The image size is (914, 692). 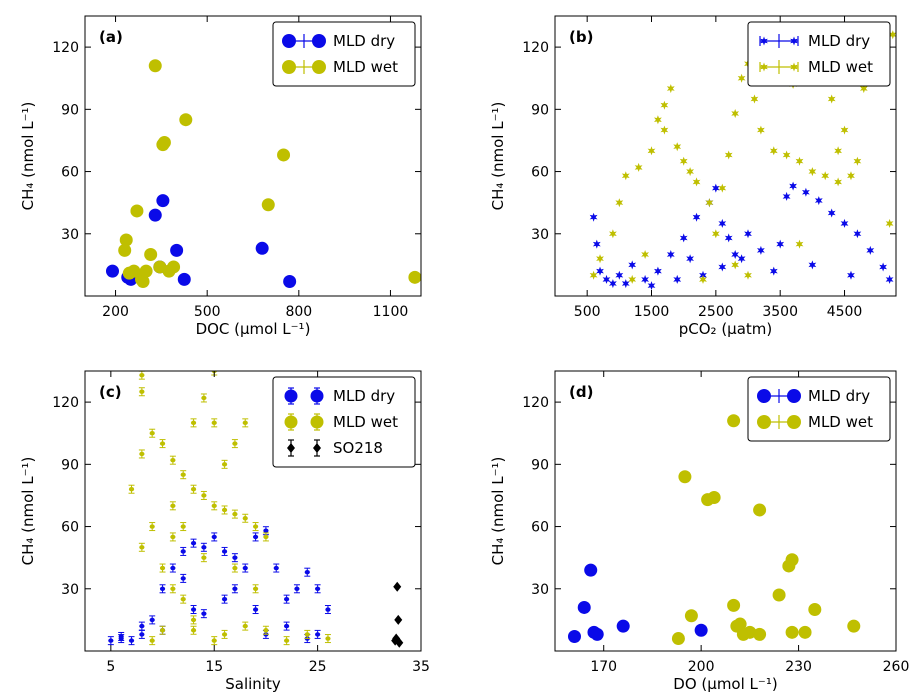 I want to click on panel-label: (c), so click(x=110, y=392).